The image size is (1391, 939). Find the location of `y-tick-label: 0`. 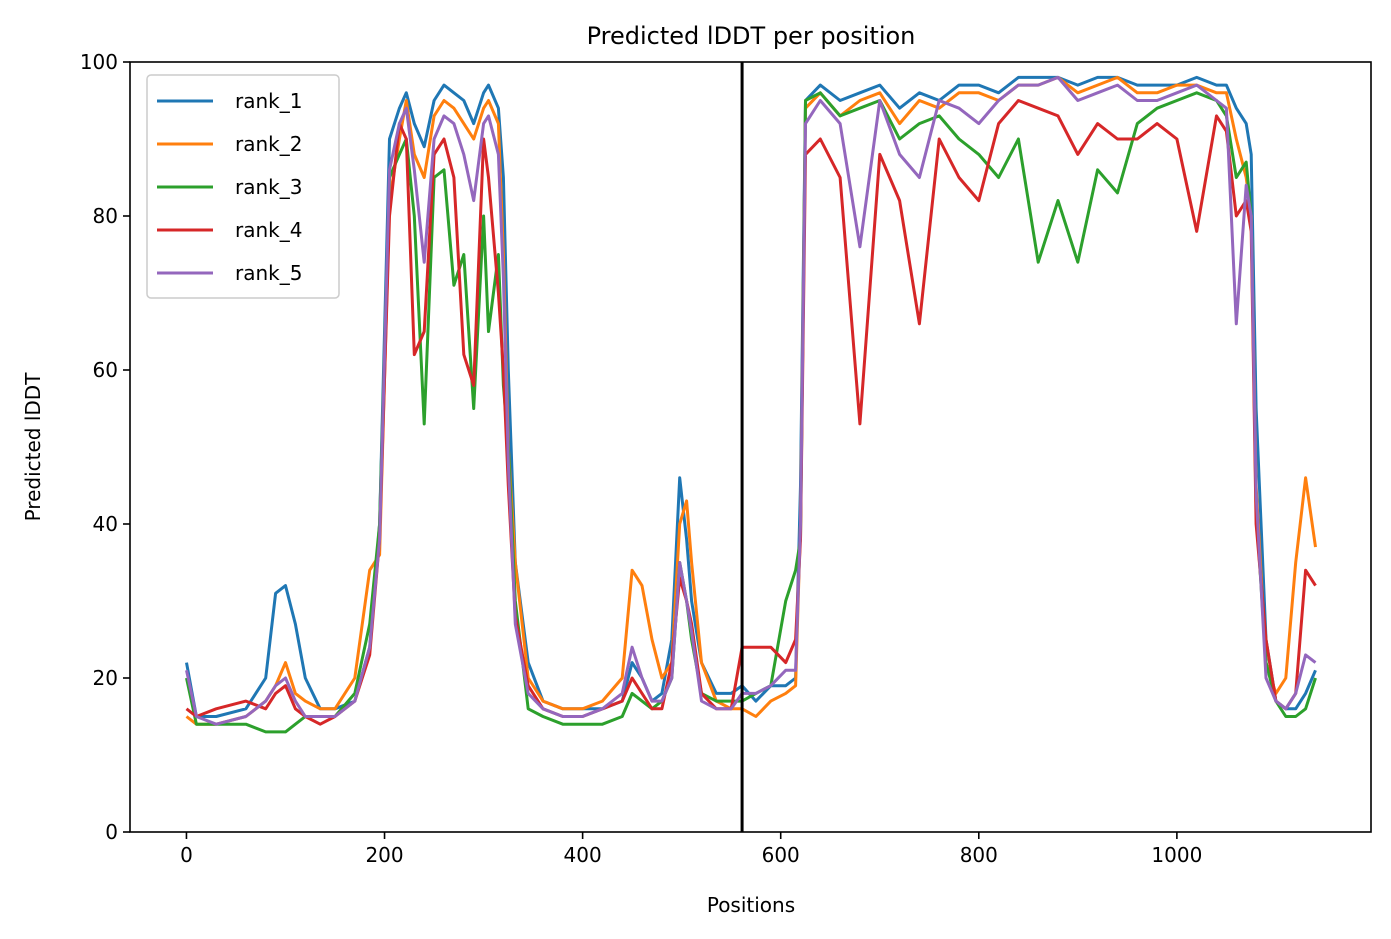

y-tick-label: 0 is located at coordinates (111, 832).